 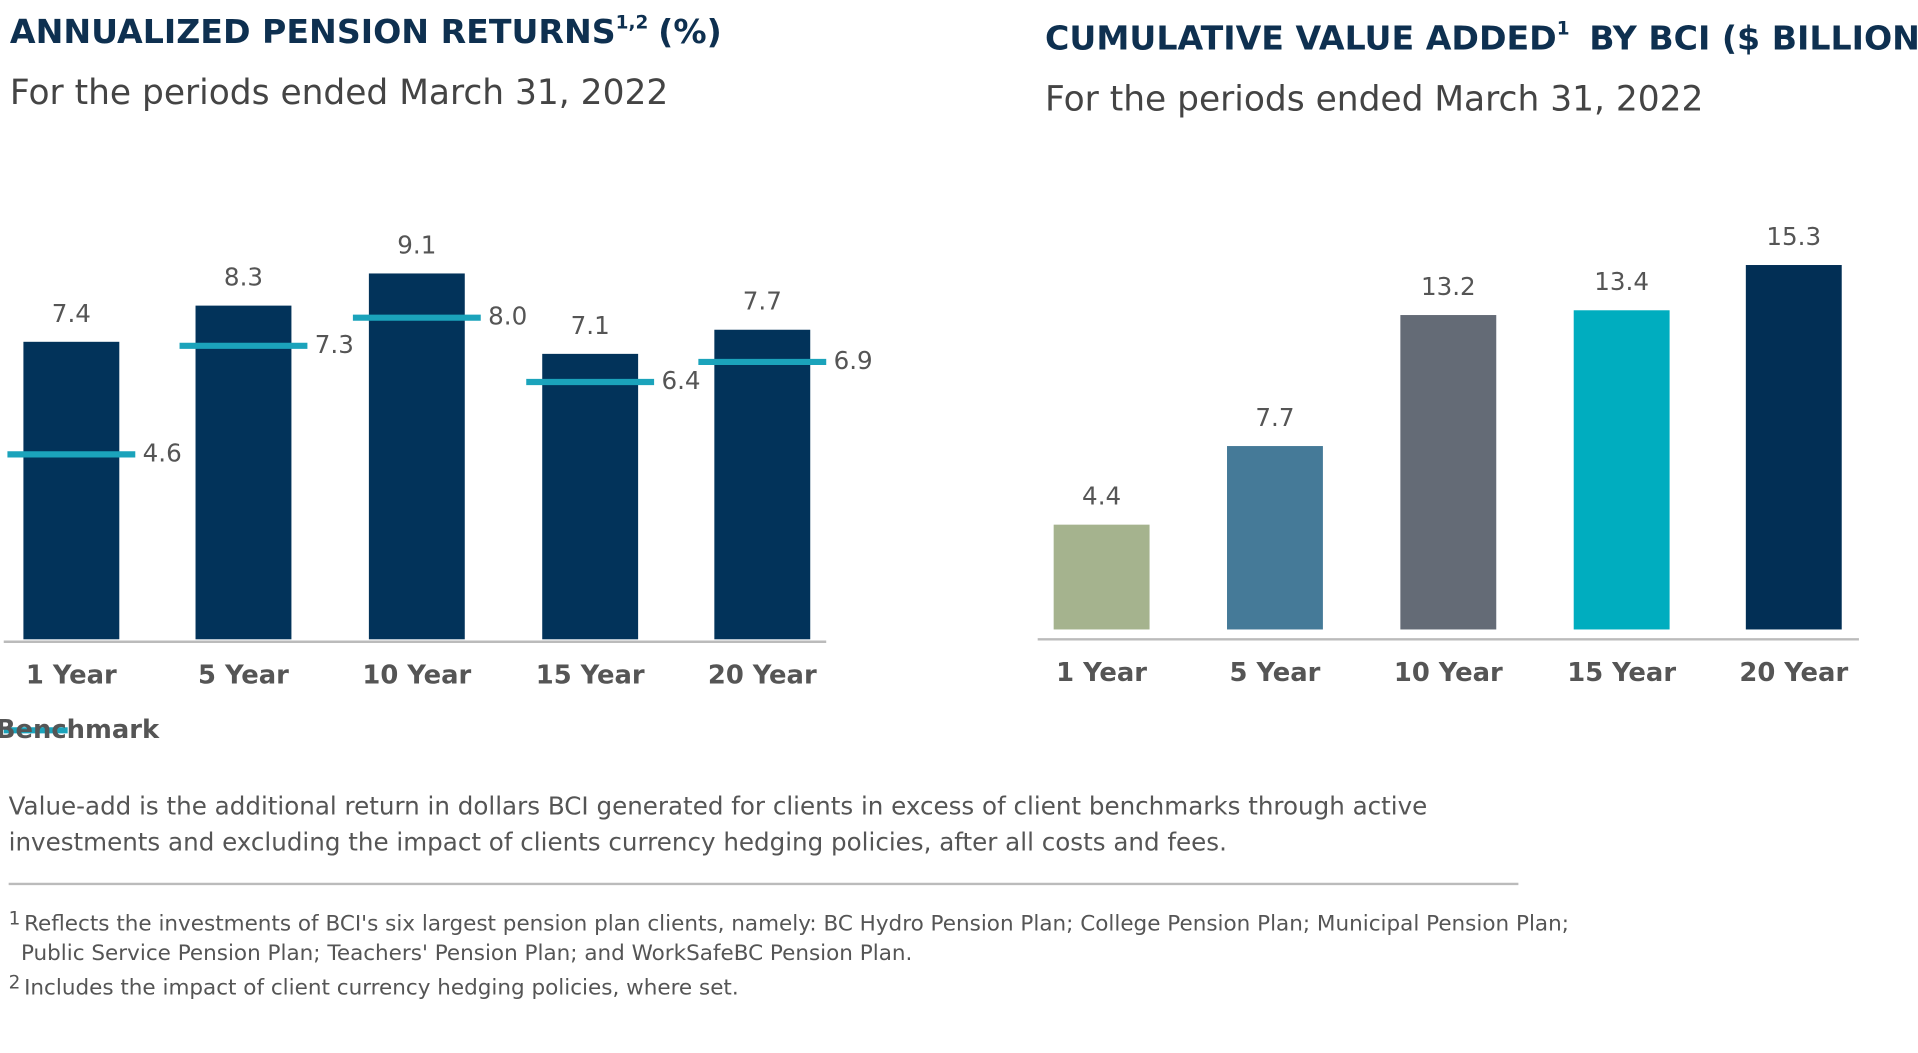 I want to click on value-label: 15.3, so click(x=1793, y=236).